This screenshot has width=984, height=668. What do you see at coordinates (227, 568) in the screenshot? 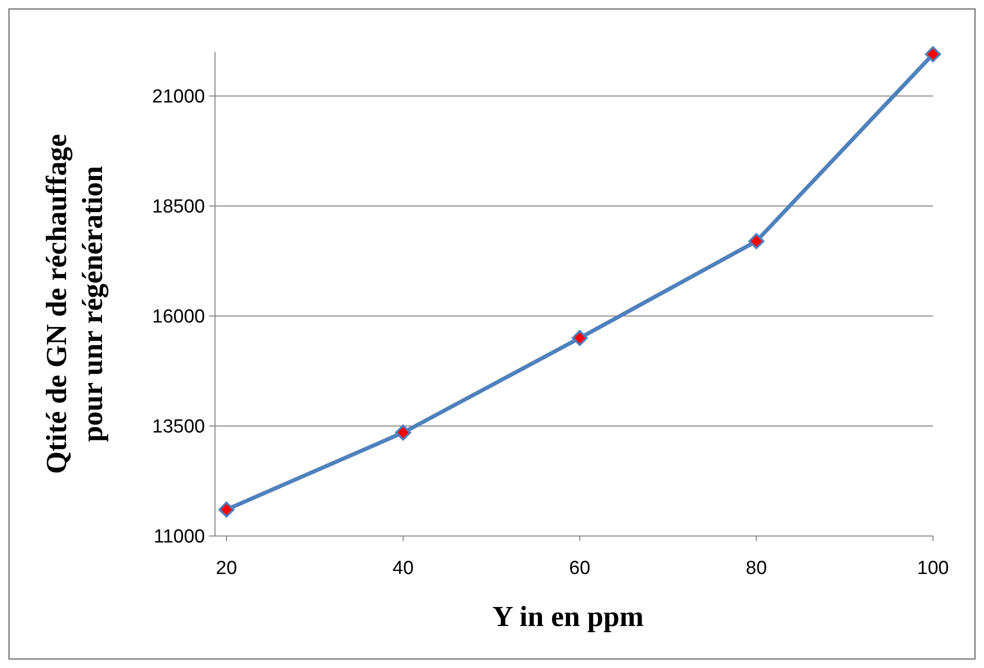
I see `x-tick-label: 20` at bounding box center [227, 568].